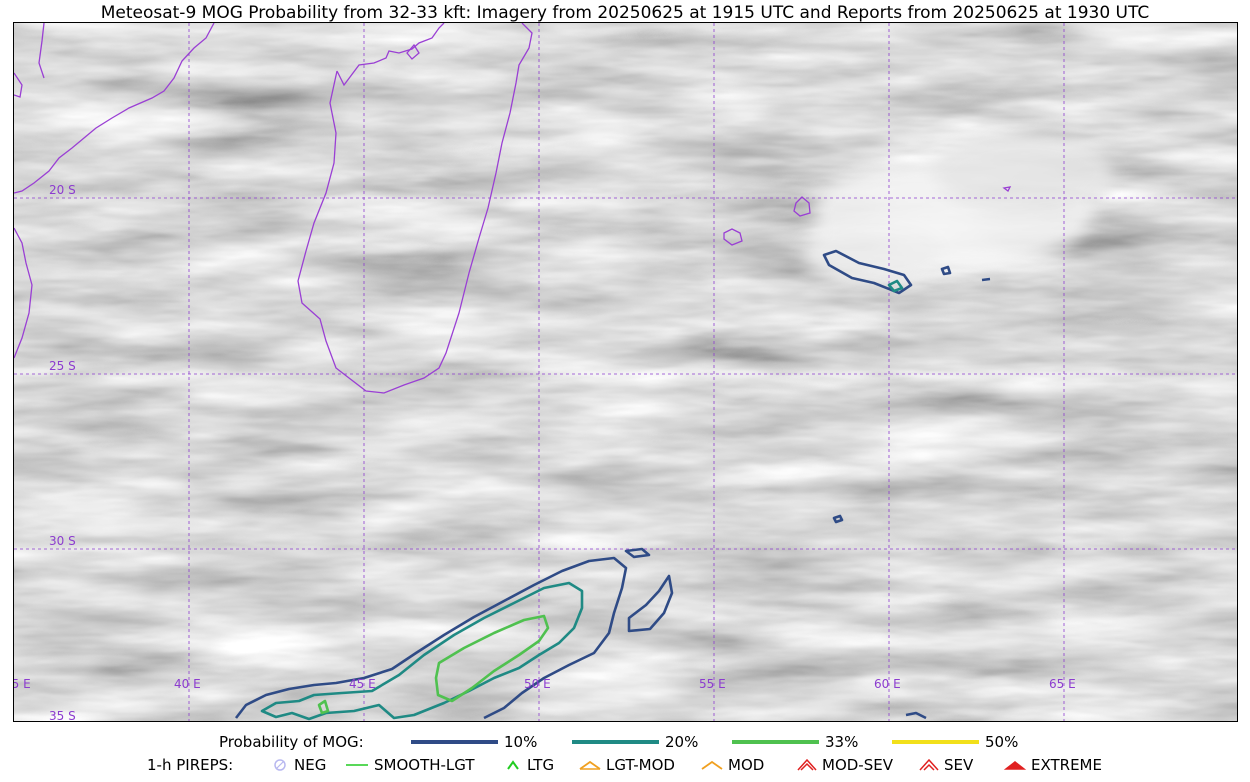  Describe the element at coordinates (433, 664) in the screenshot. I see `contour-33pct` at that location.